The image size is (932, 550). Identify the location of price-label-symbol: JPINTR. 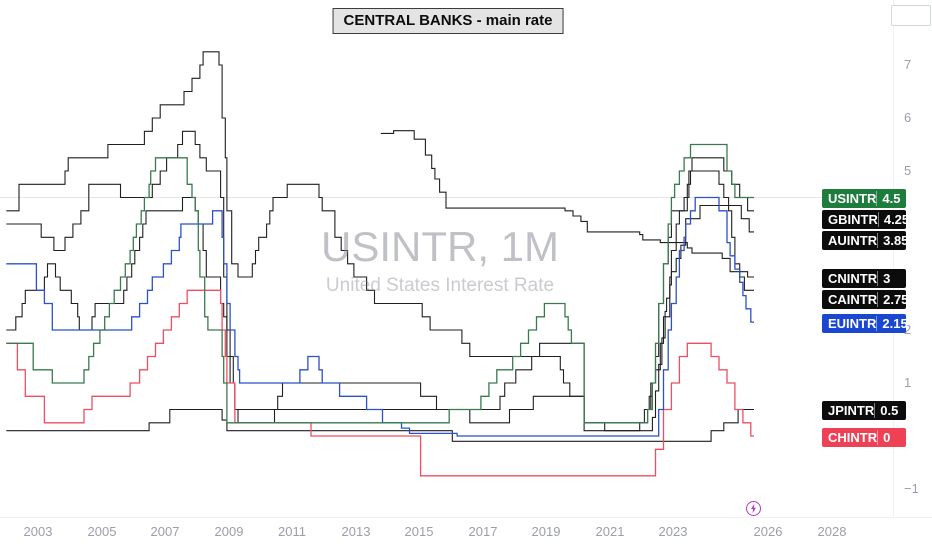
(851, 410).